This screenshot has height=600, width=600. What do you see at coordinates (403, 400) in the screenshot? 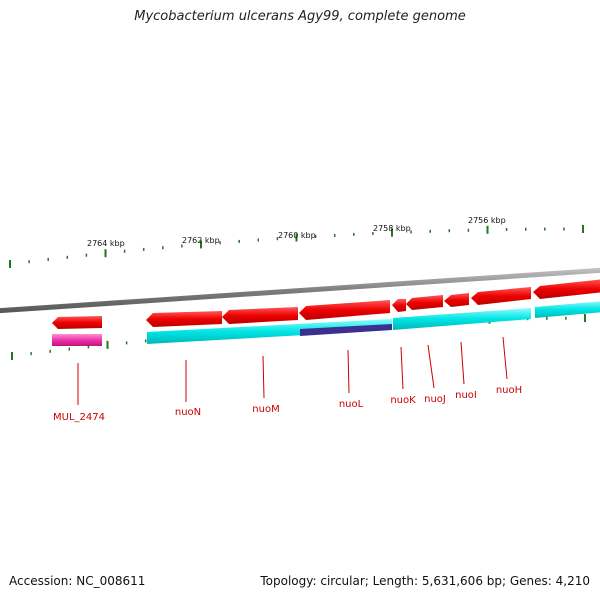
I see `gene-label-nuok: nuoK` at bounding box center [403, 400].